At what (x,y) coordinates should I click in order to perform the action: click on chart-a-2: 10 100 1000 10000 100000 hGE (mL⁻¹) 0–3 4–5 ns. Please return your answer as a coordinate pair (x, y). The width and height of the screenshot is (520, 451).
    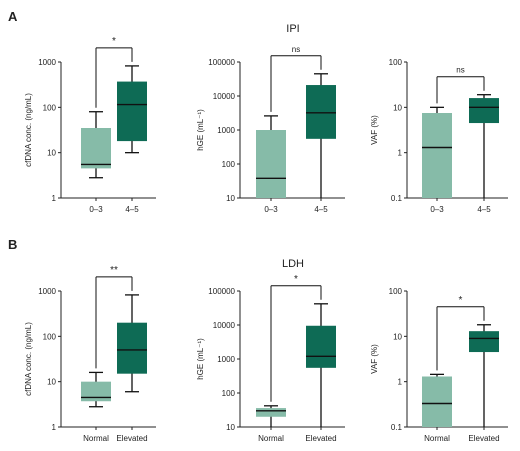
    Looking at the image, I should click on (270, 129).